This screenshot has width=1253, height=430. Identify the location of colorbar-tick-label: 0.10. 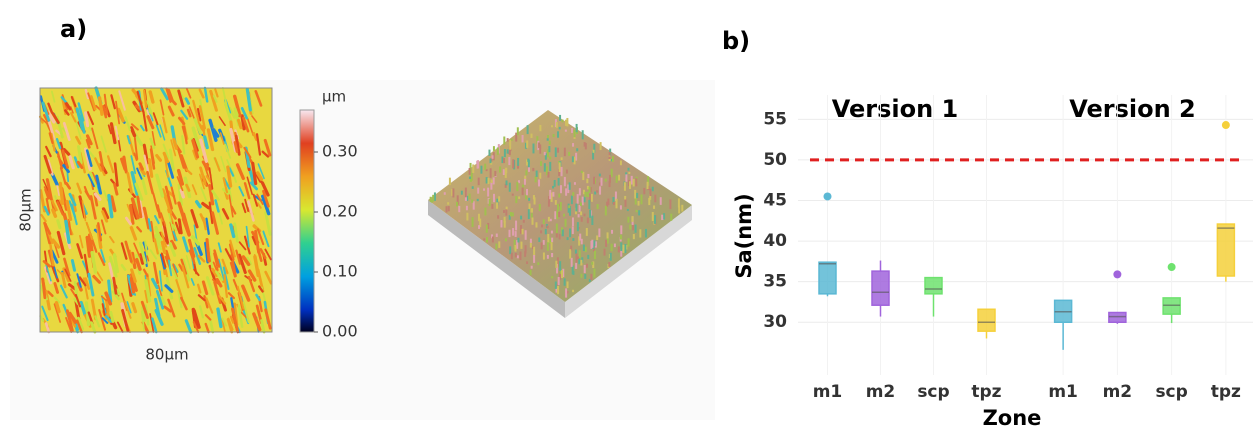
(340, 271).